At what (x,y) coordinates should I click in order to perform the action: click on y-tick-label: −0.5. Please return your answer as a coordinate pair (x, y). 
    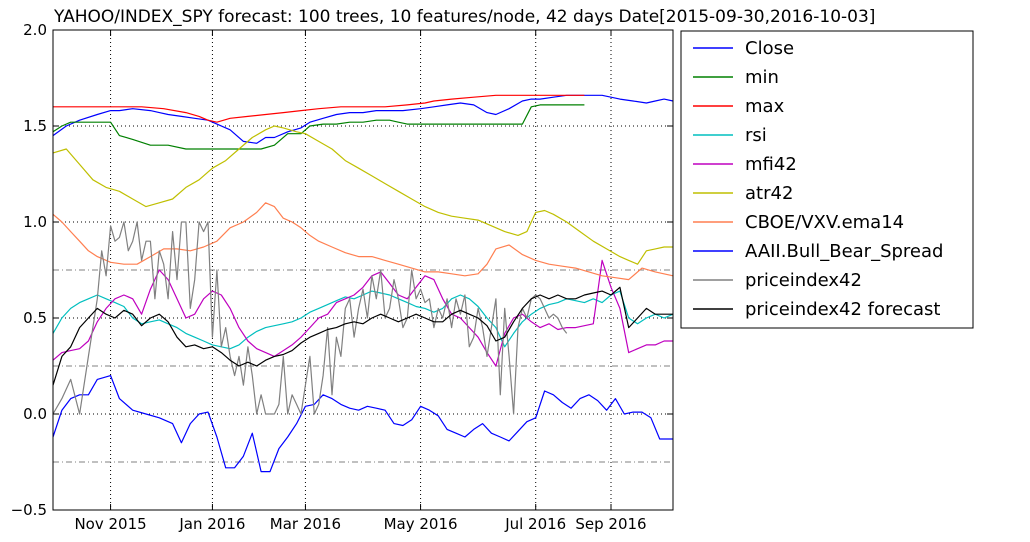
    Looking at the image, I should click on (29, 510).